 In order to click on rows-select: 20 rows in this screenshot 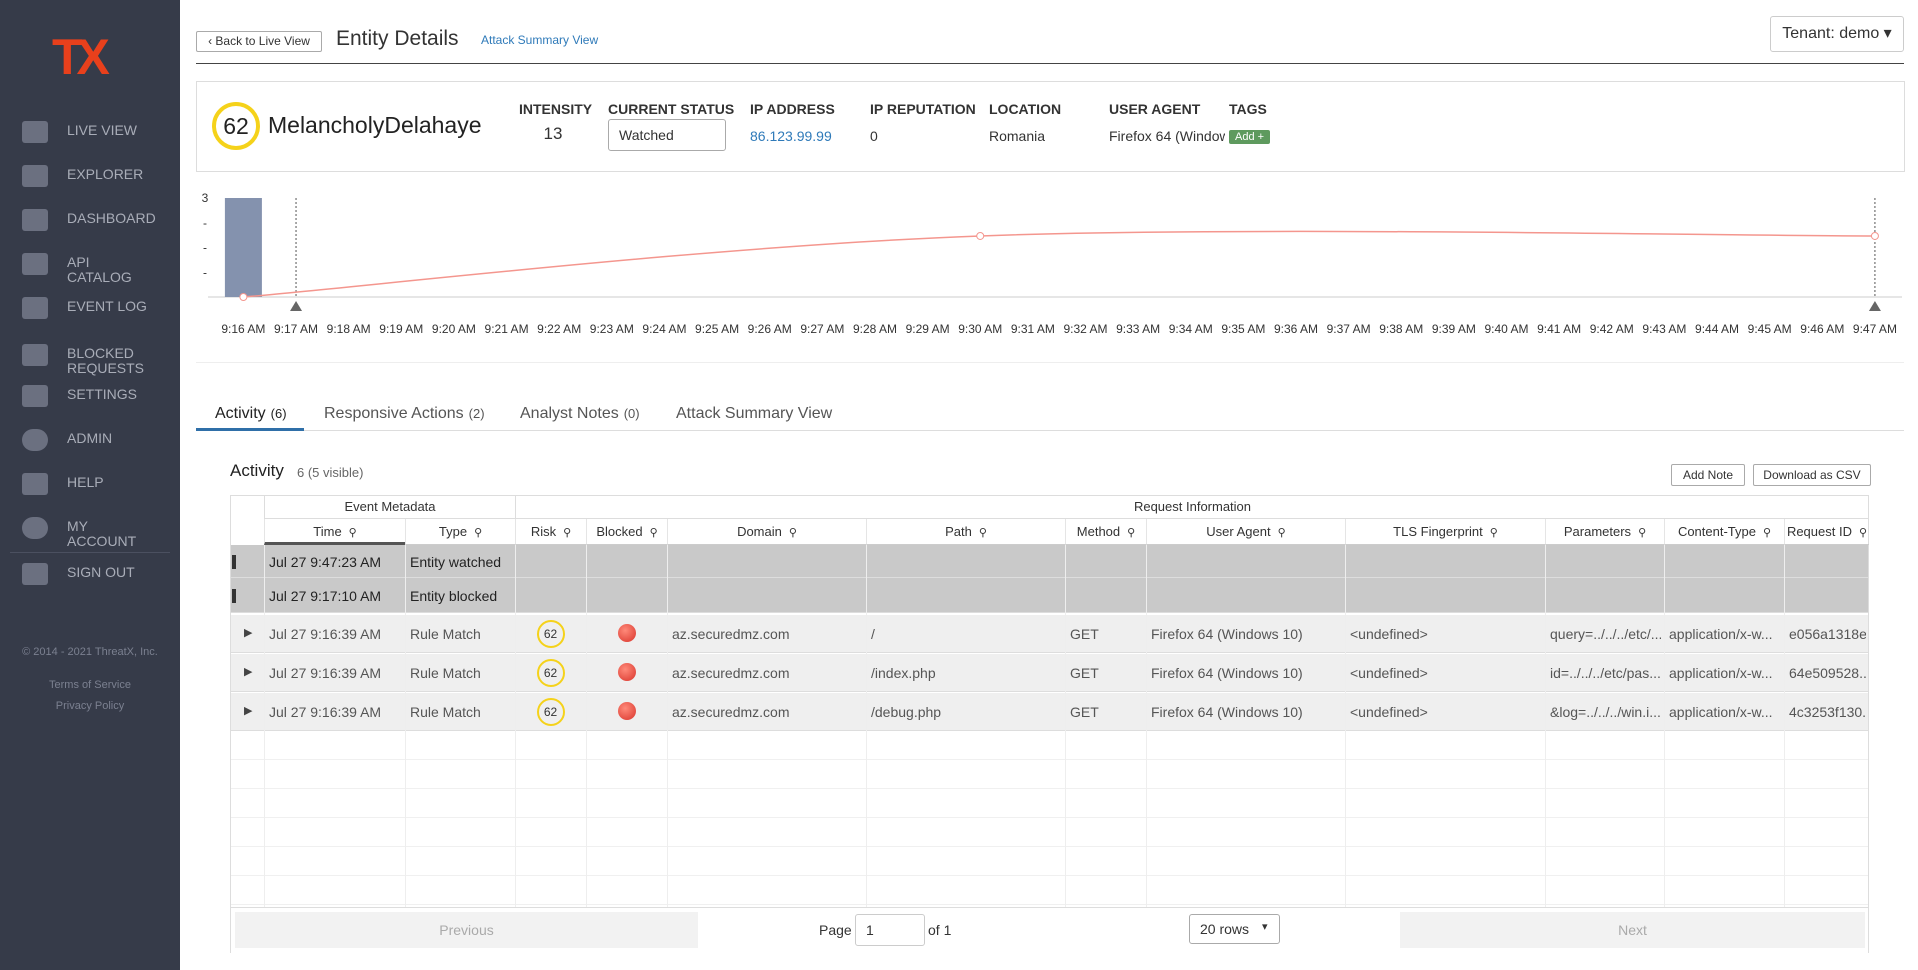, I will do `click(1234, 929)`.